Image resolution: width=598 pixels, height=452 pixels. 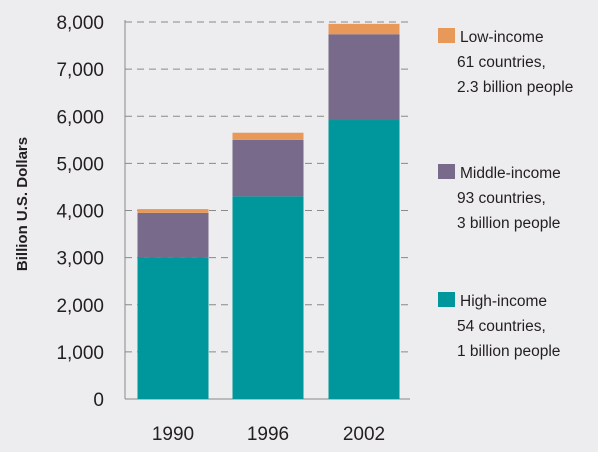 I want to click on bar-segment-middle-income-1996, so click(x=268, y=168).